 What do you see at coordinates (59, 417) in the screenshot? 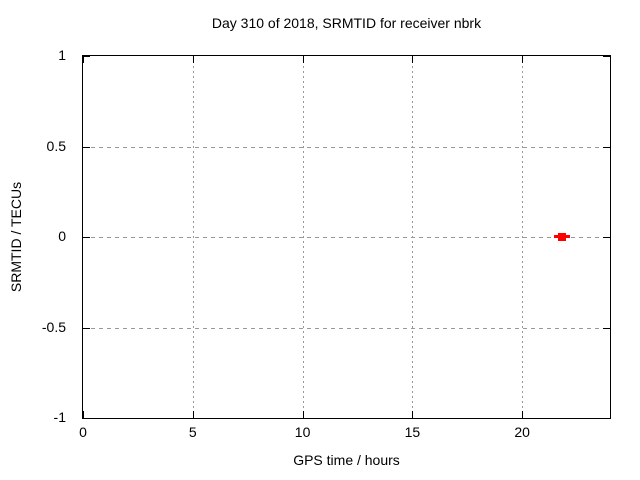
I see `y-tick-label: -1` at bounding box center [59, 417].